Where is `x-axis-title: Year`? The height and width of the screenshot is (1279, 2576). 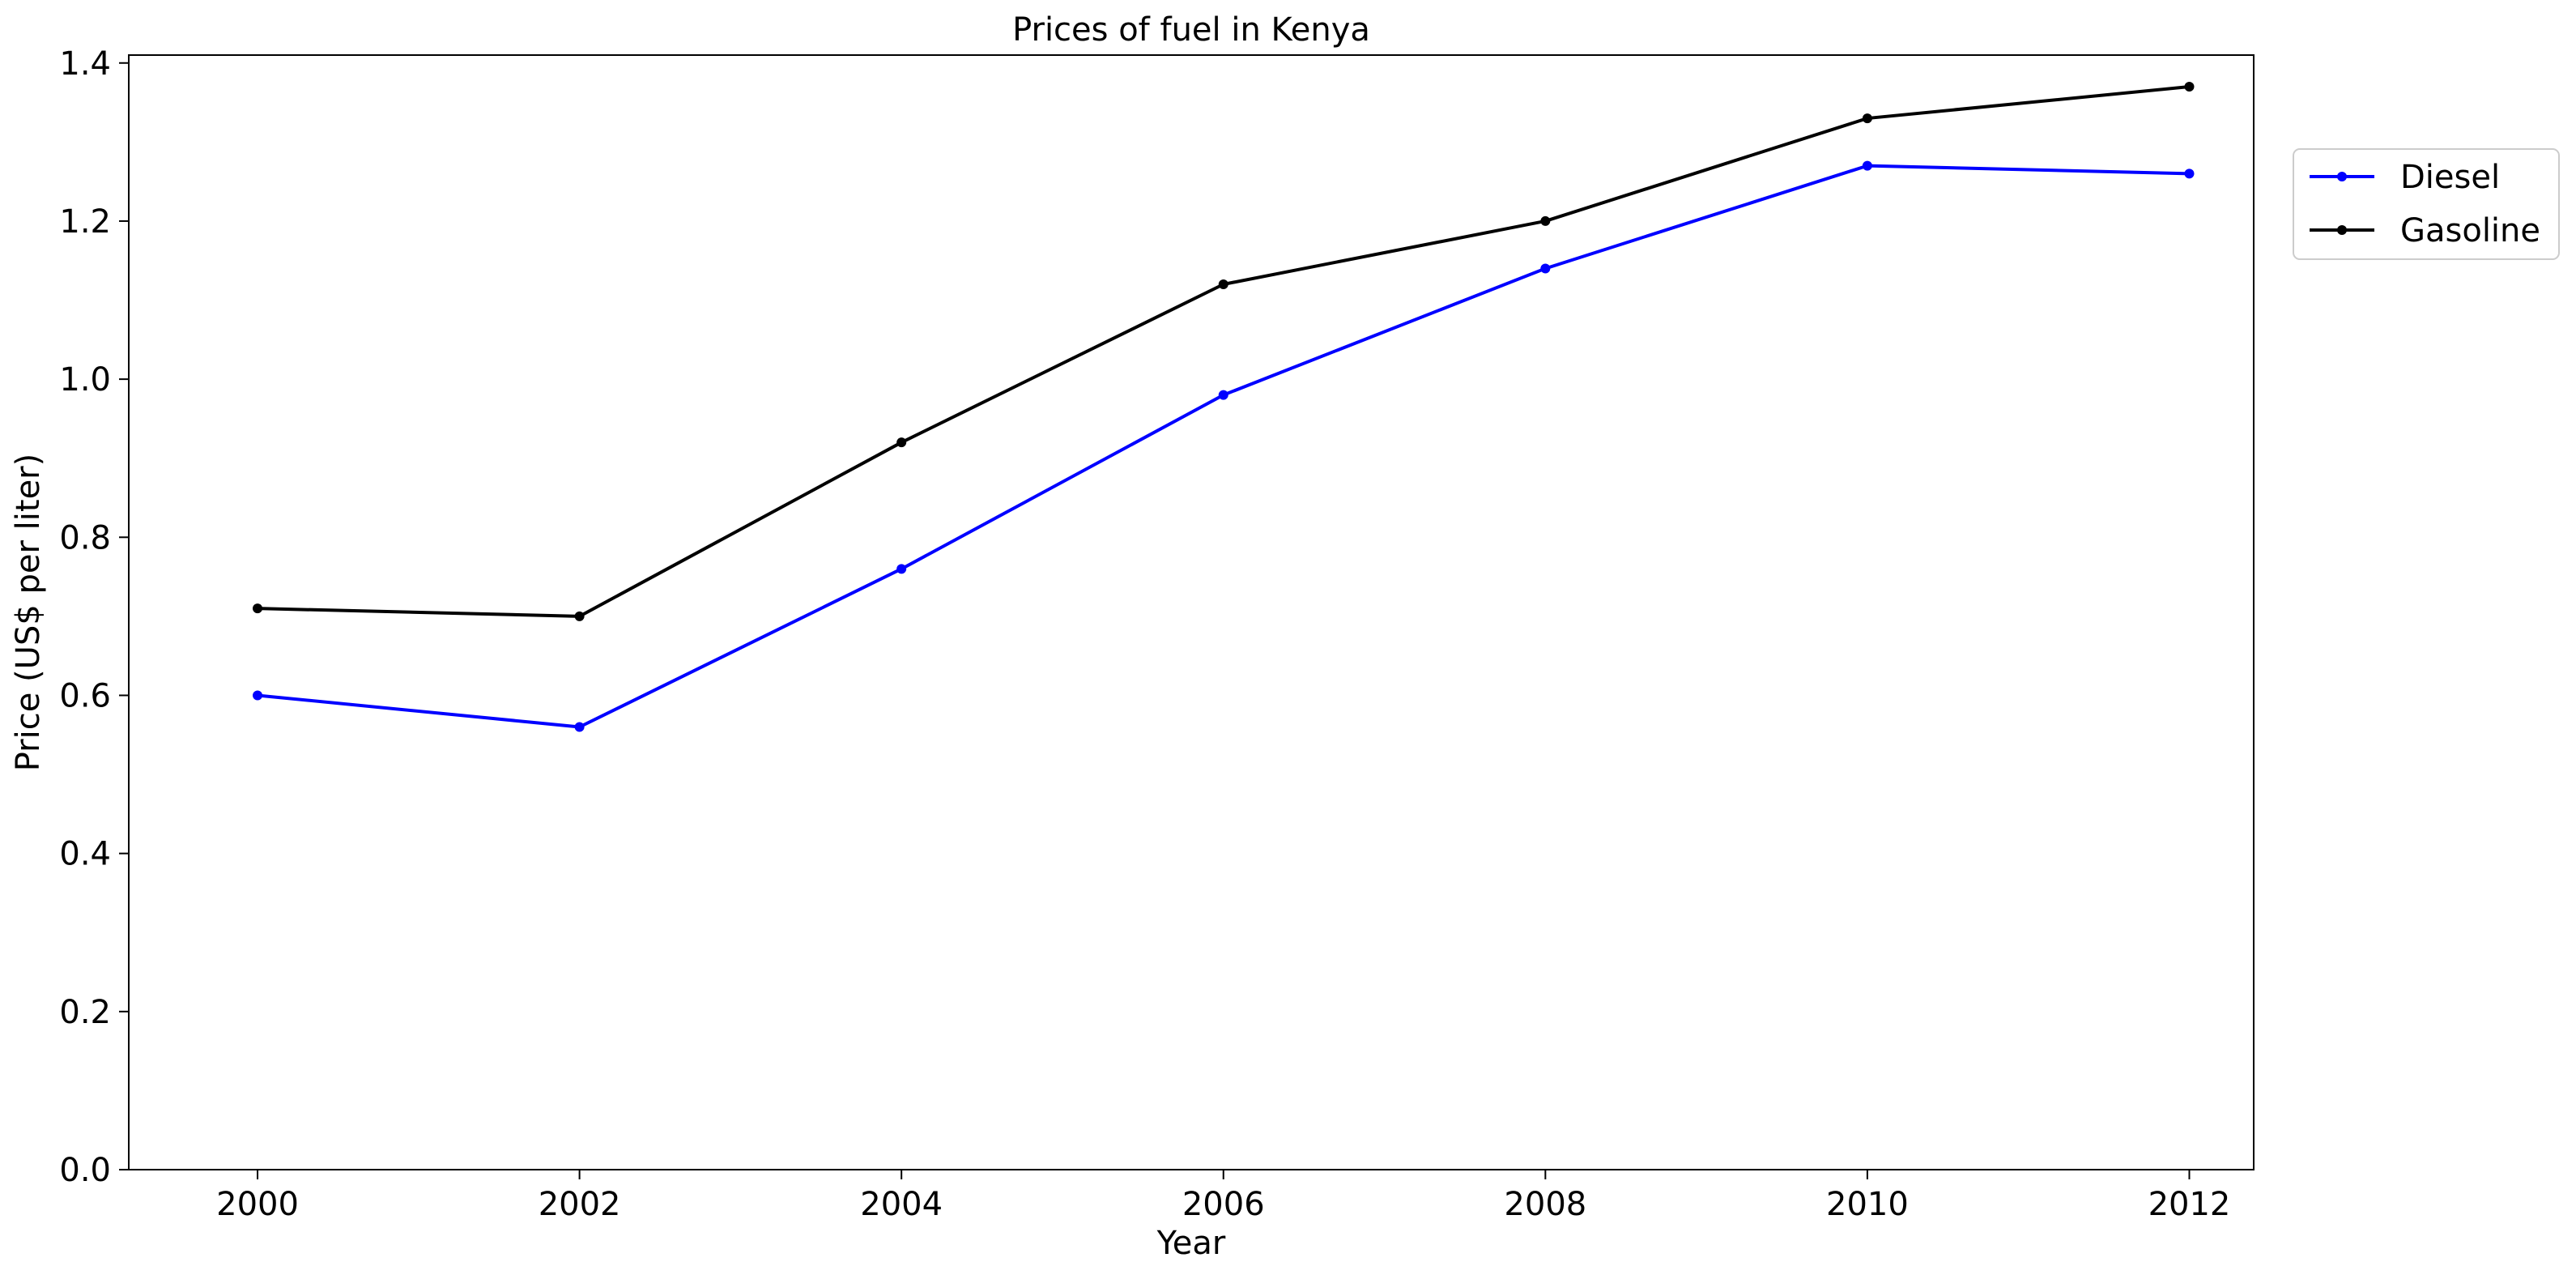 x-axis-title: Year is located at coordinates (1191, 1243).